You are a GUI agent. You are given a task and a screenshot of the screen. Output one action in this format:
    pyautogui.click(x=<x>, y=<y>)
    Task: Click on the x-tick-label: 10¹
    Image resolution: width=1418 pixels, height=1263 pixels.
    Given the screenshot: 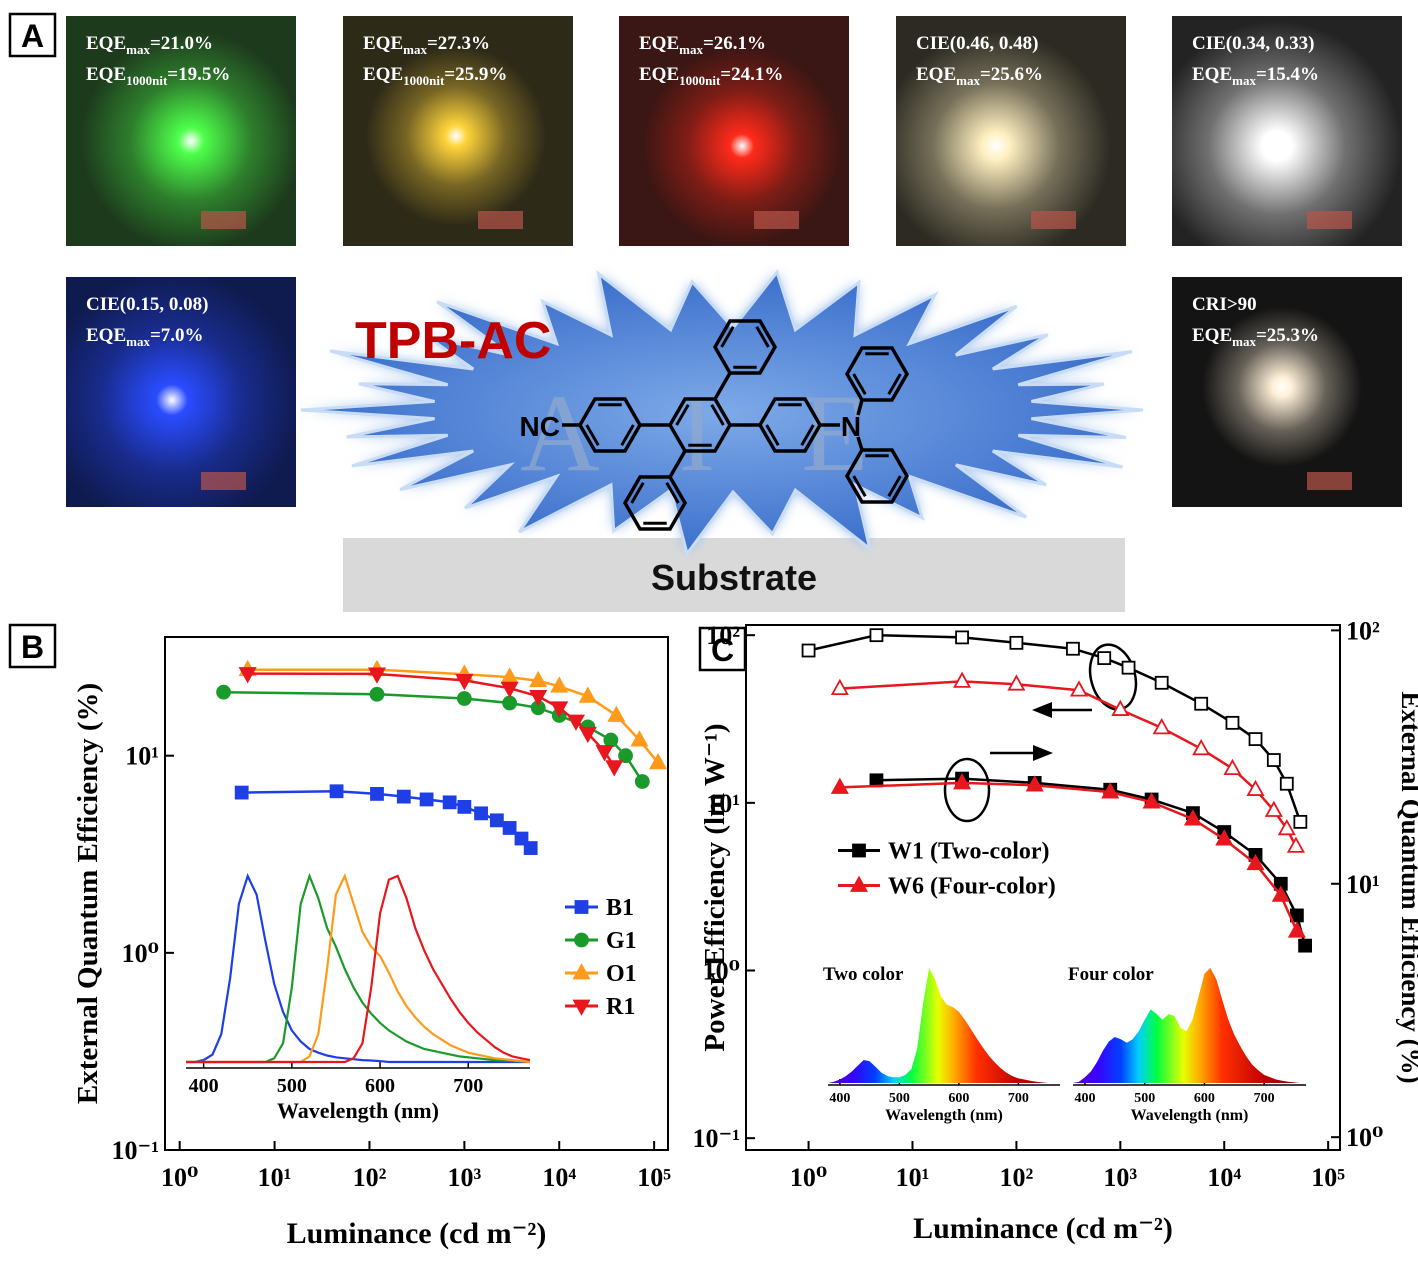 What is the action you would take?
    pyautogui.click(x=913, y=1177)
    